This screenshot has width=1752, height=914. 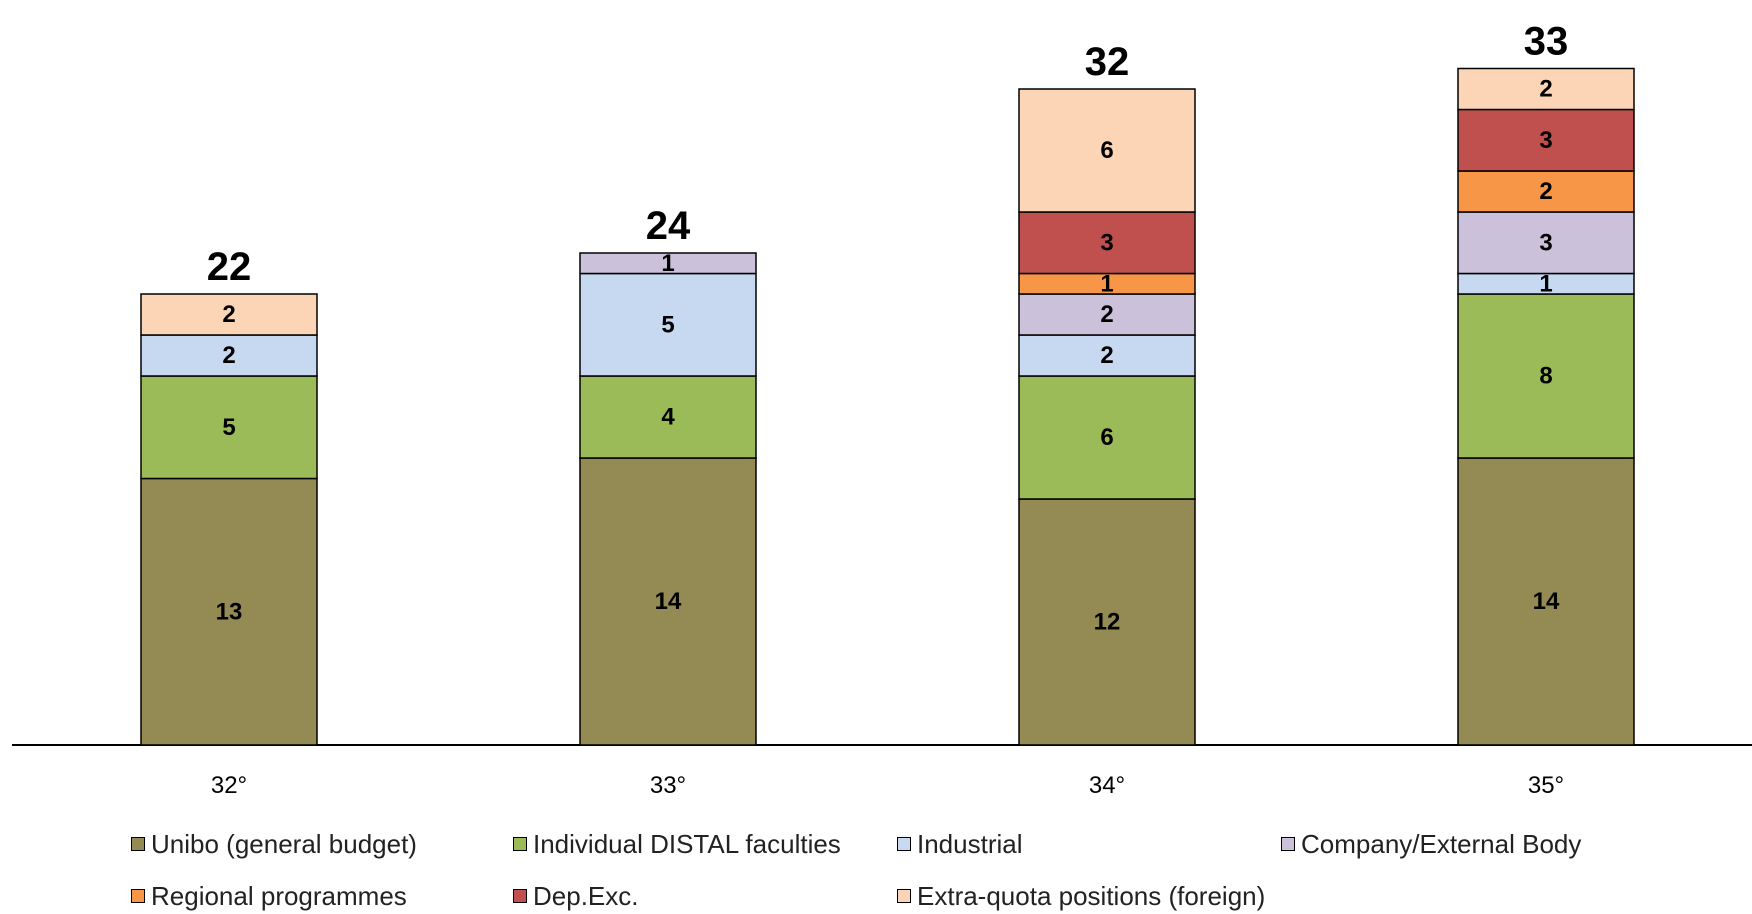 I want to click on total-label-3: 32, so click(x=1107, y=62).